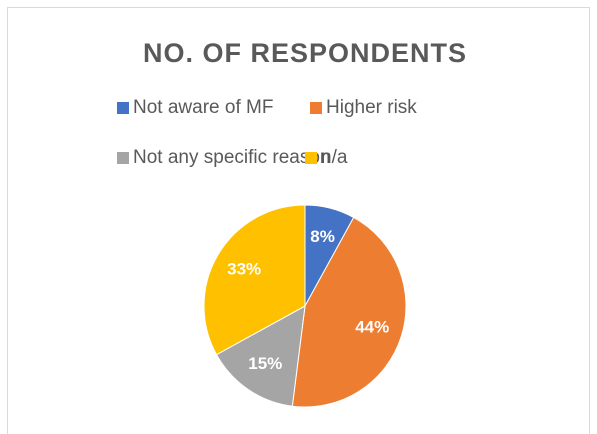 The image size is (597, 434). I want to click on data-label: 44%, so click(372, 326).